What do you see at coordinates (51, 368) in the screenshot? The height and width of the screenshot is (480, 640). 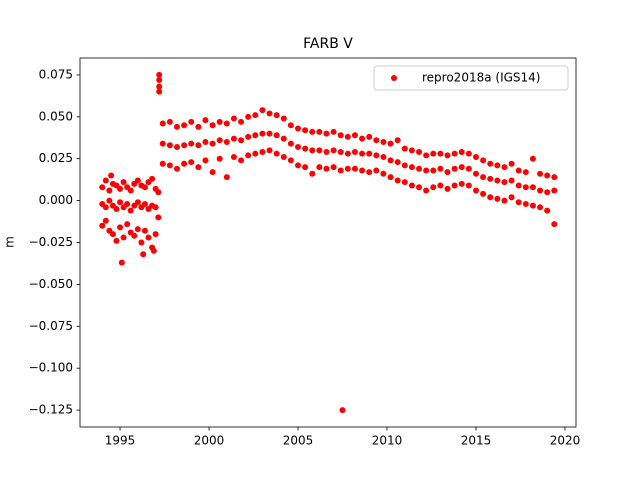 I see `y-tick-label: −0.100` at bounding box center [51, 368].